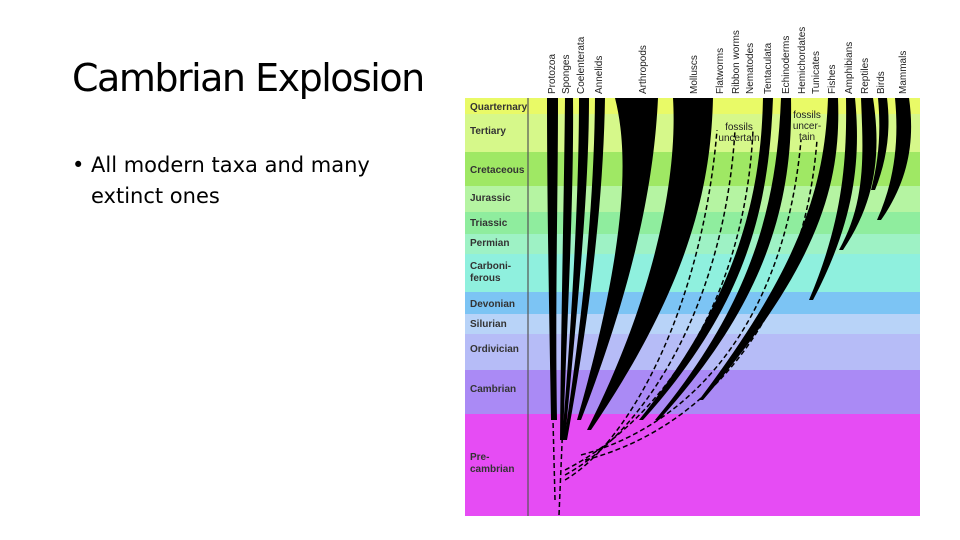 The height and width of the screenshot is (540, 960). Describe the element at coordinates (807, 115) in the screenshot. I see `note-fossils-uncertain-3: fossils` at that location.